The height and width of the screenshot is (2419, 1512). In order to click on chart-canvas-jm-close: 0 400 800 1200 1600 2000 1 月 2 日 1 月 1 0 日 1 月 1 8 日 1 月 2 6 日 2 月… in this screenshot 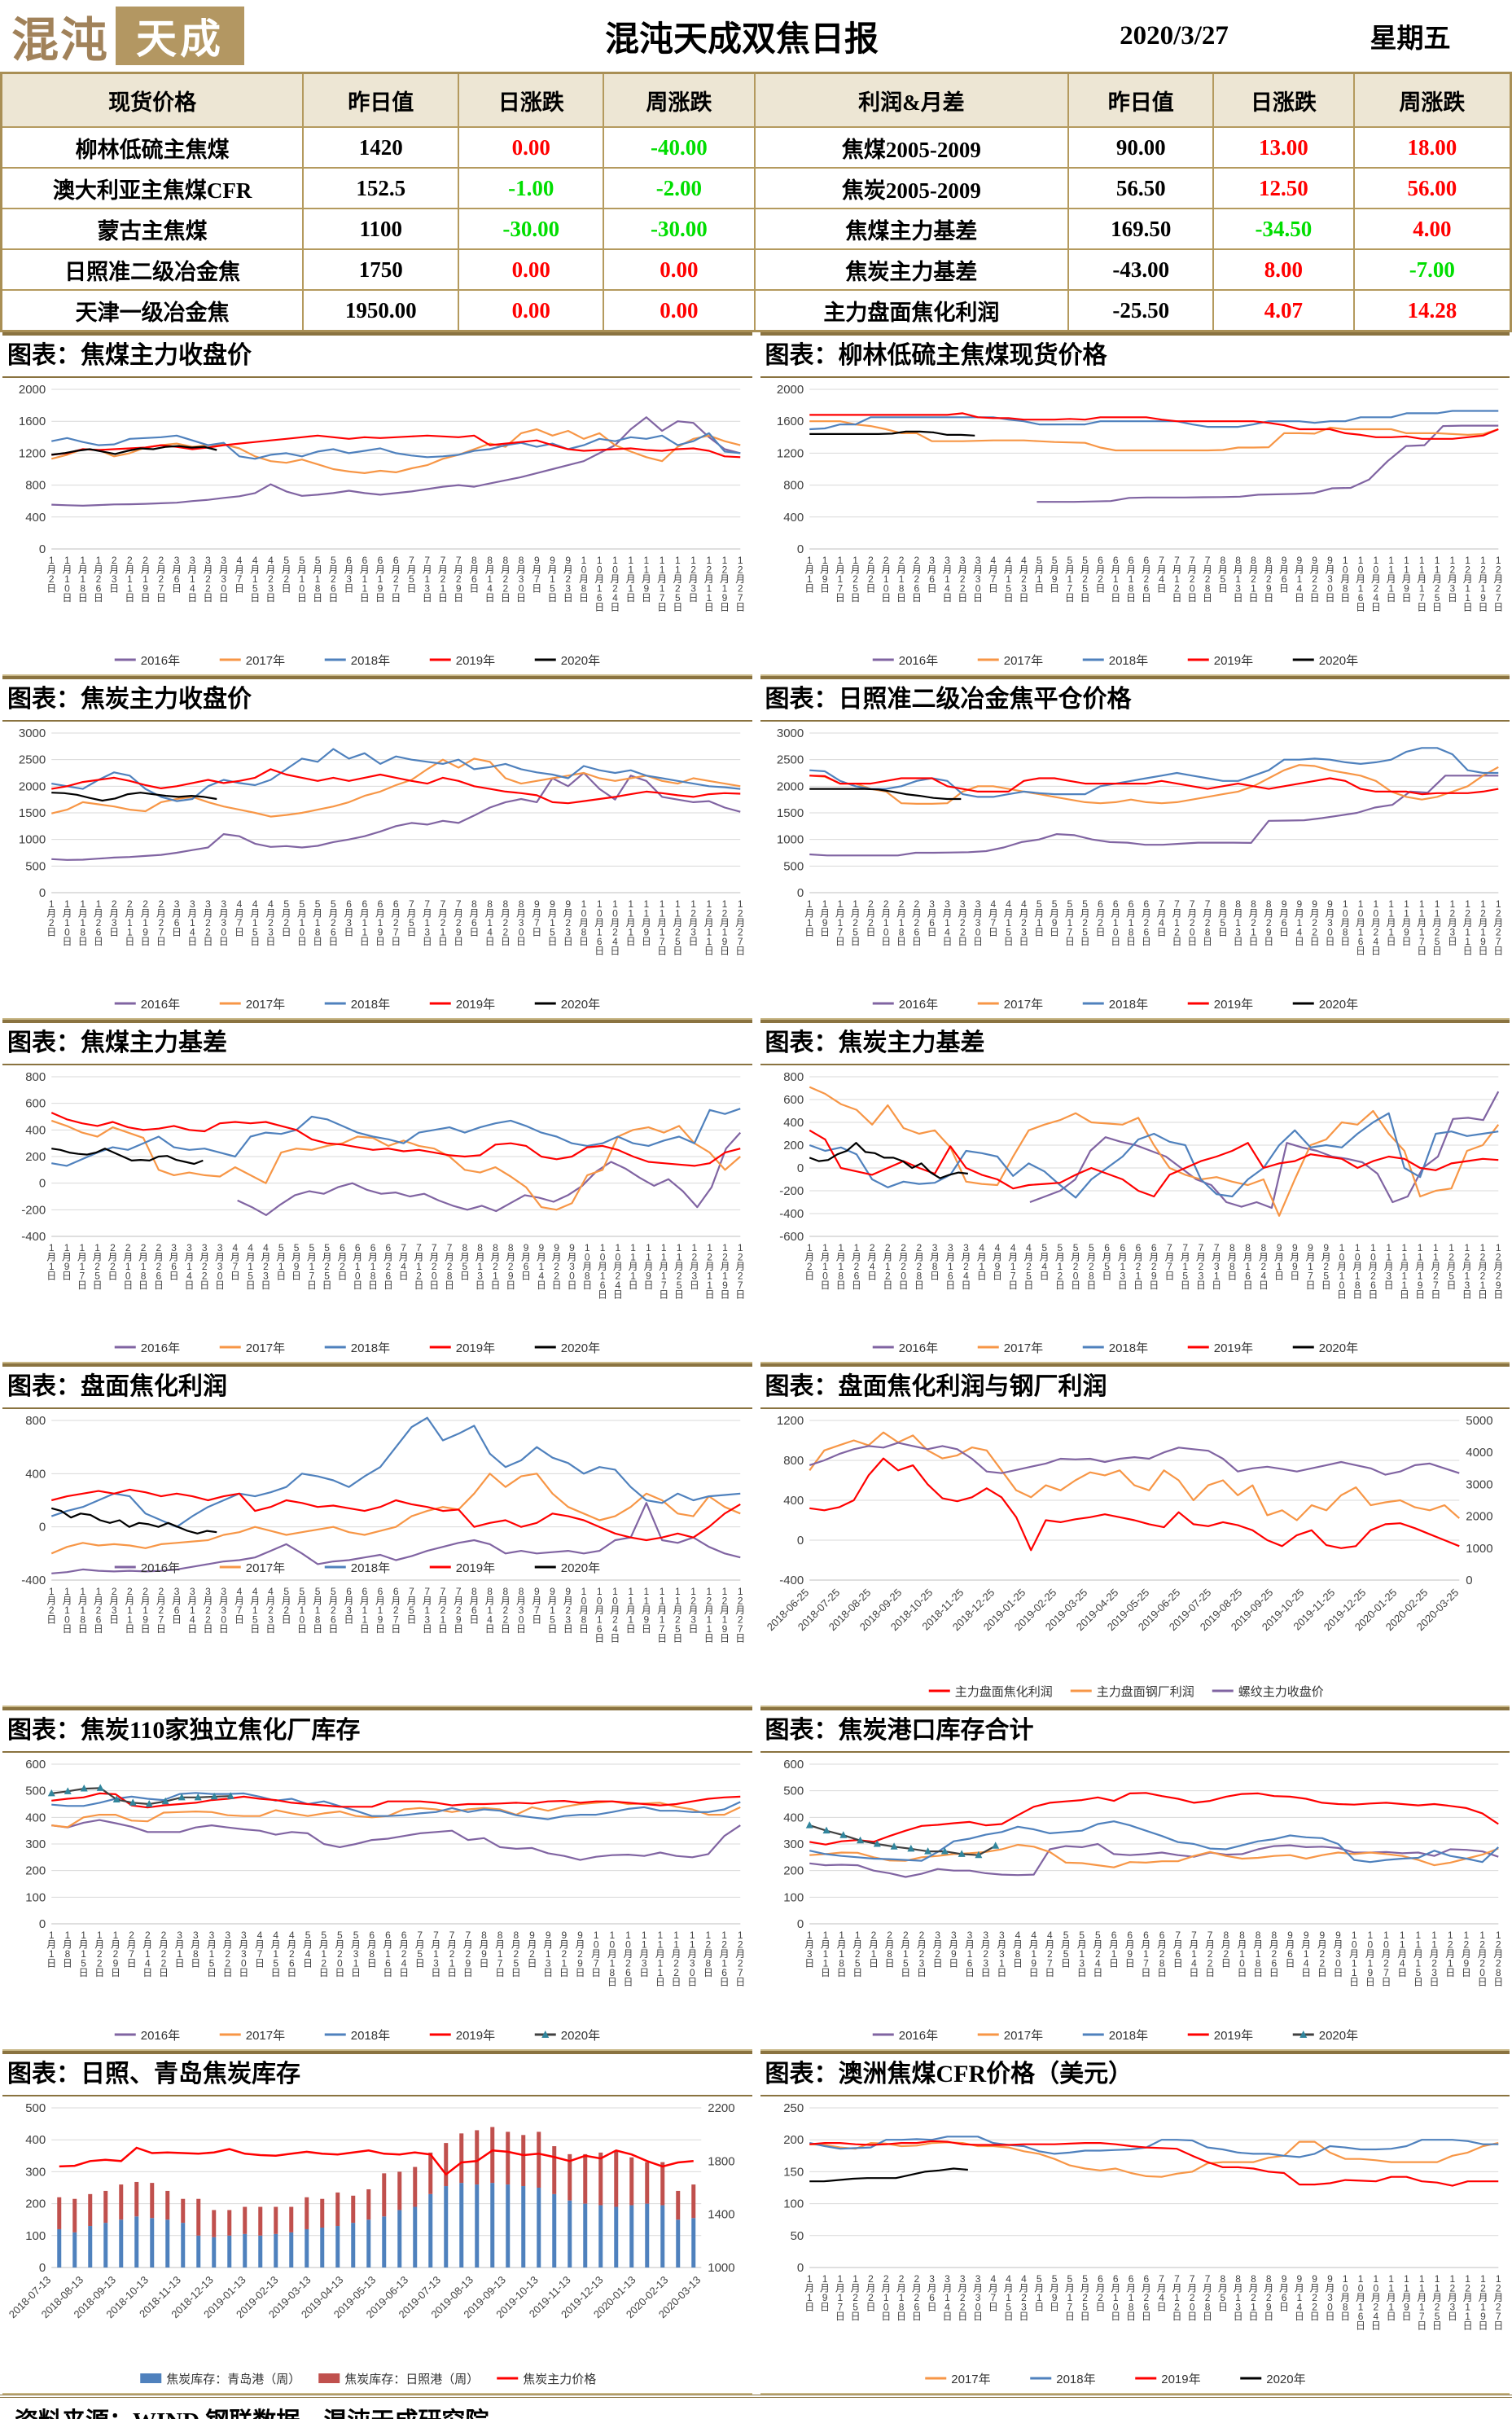, I will do `click(382, 525)`.